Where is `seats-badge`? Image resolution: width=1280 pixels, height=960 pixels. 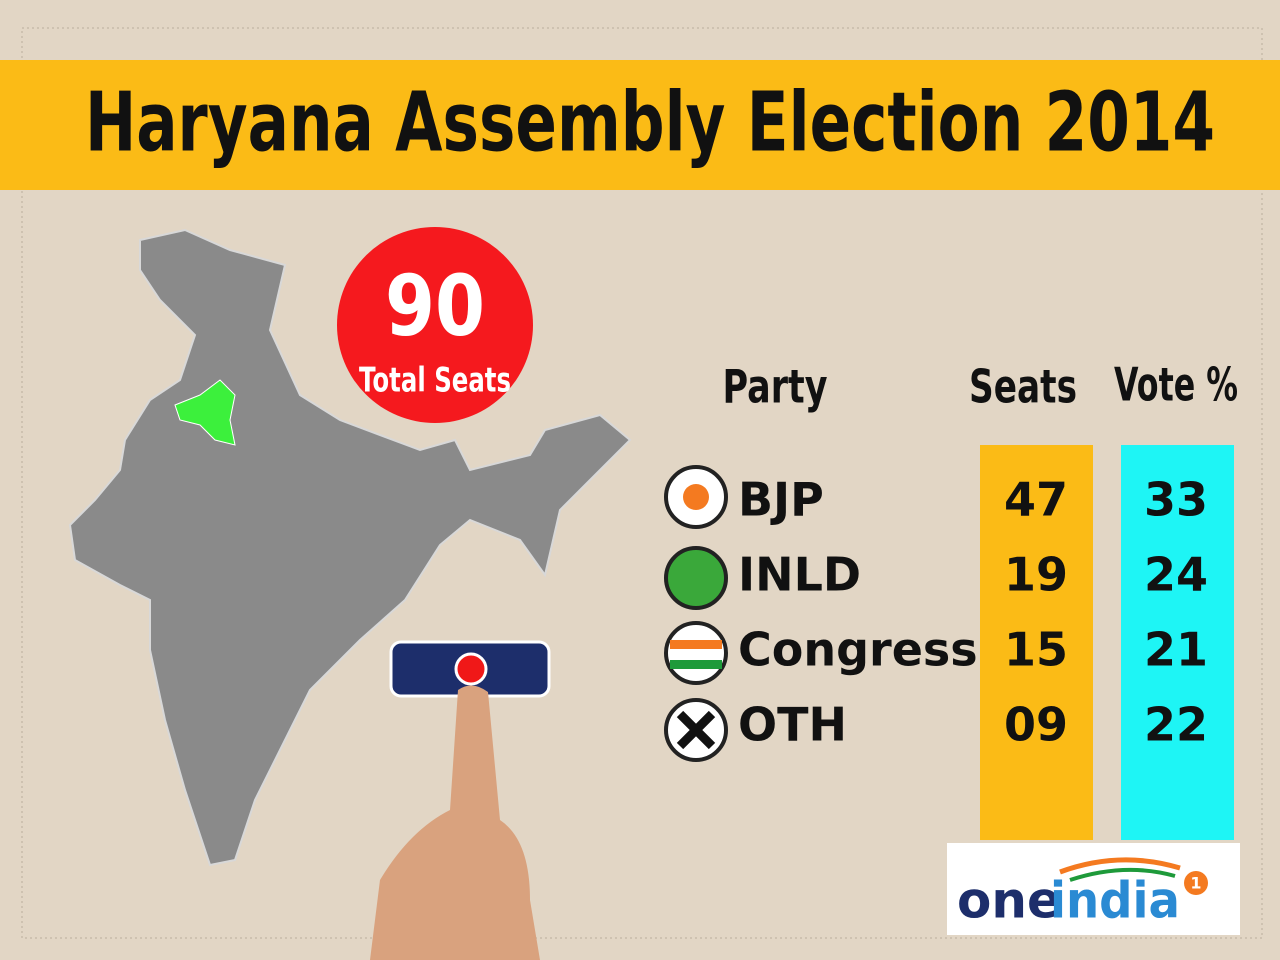 seats-badge is located at coordinates (435, 325).